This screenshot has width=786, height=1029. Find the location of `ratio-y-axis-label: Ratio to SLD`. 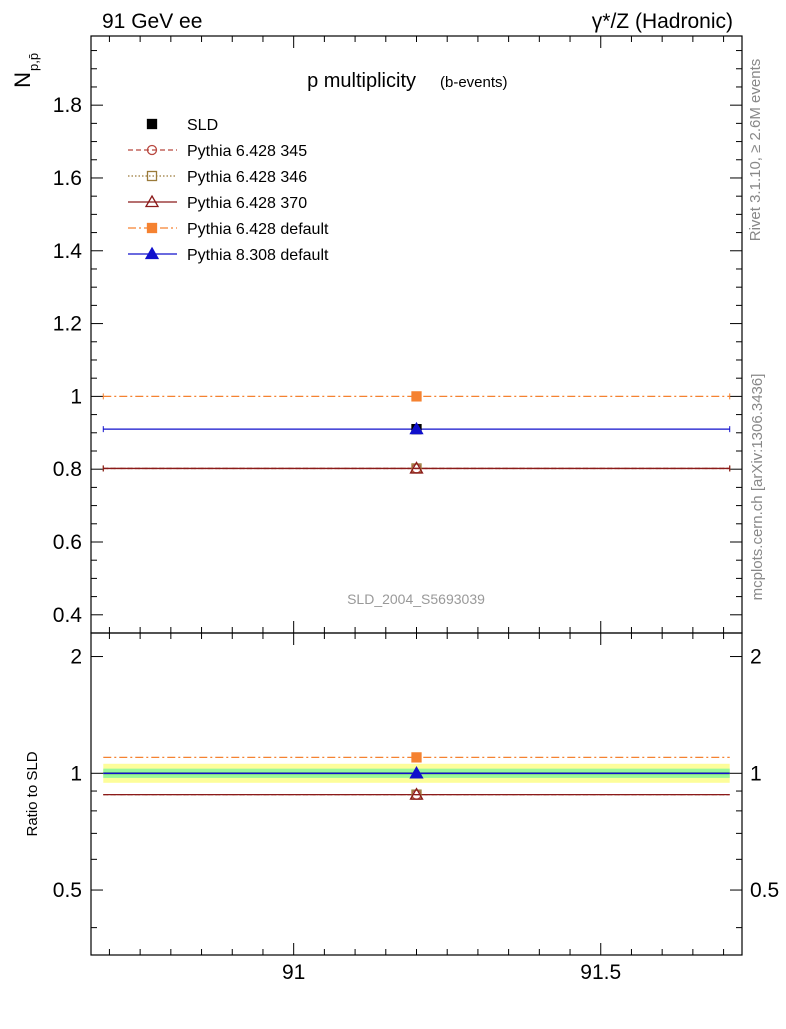

ratio-y-axis-label: Ratio to SLD is located at coordinates (32, 793).